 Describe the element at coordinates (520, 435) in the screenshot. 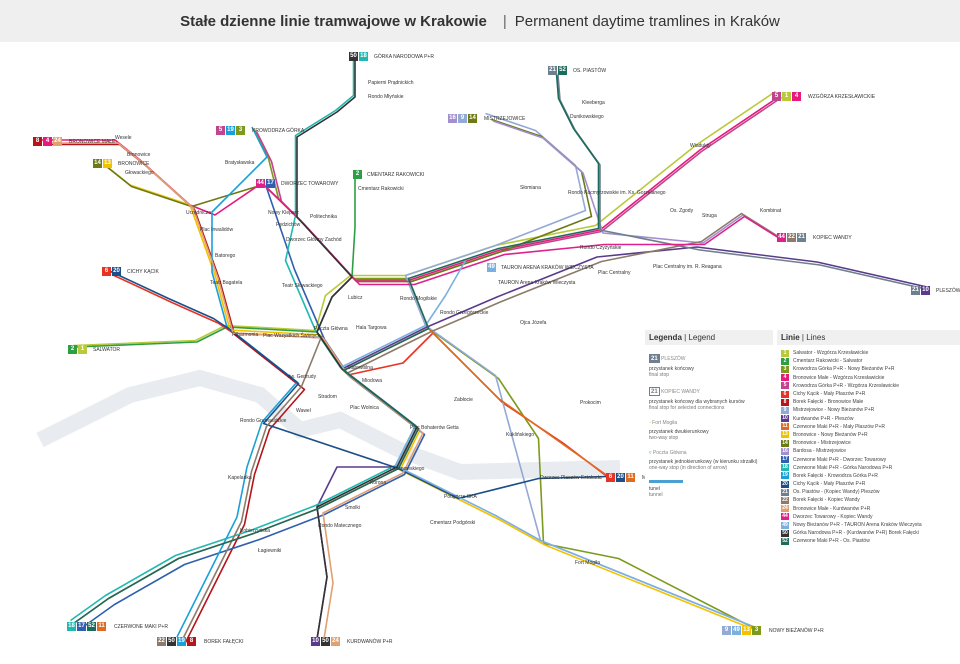

I see `stop-label: Kuklińskiego` at that location.